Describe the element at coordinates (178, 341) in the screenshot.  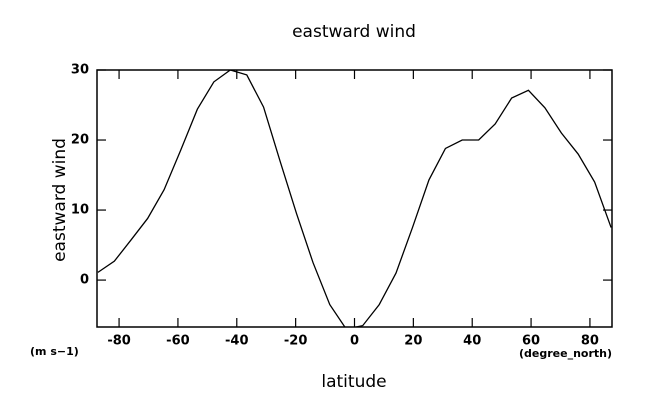
I see `x-tick-label: -60` at that location.